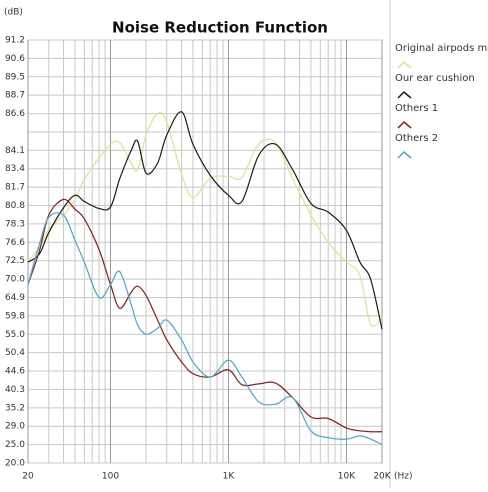 The height and width of the screenshot is (492, 488). What do you see at coordinates (15, 224) in the screenshot?
I see `y-tick-label: 78.3` at bounding box center [15, 224].